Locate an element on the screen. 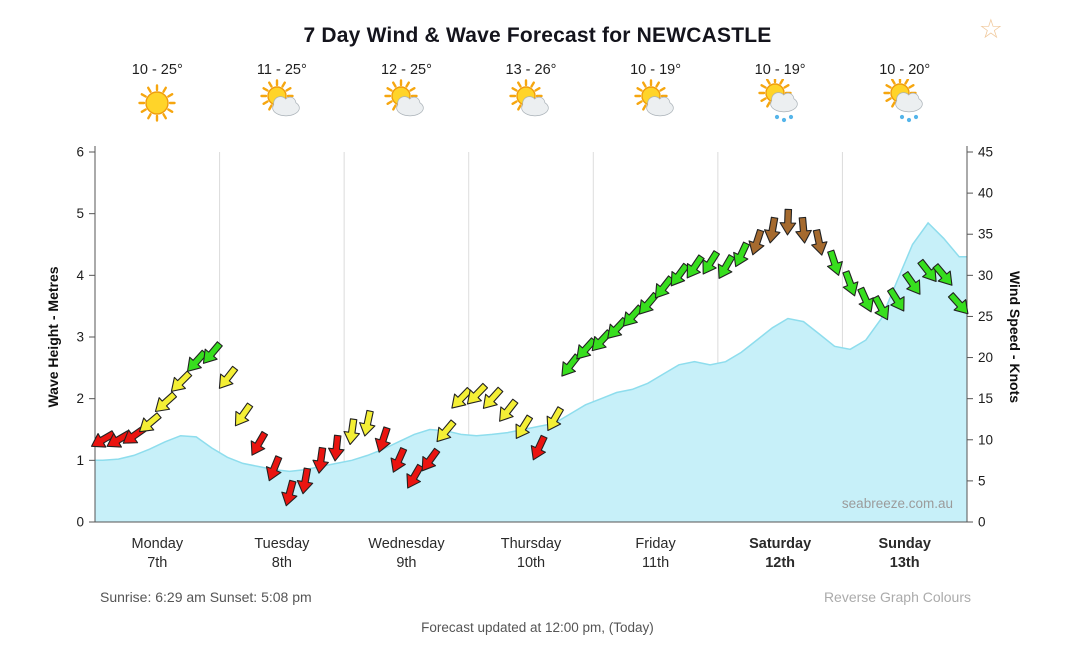 The height and width of the screenshot is (651, 1075). day-header: 11 - 25° is located at coordinates (282, 97).